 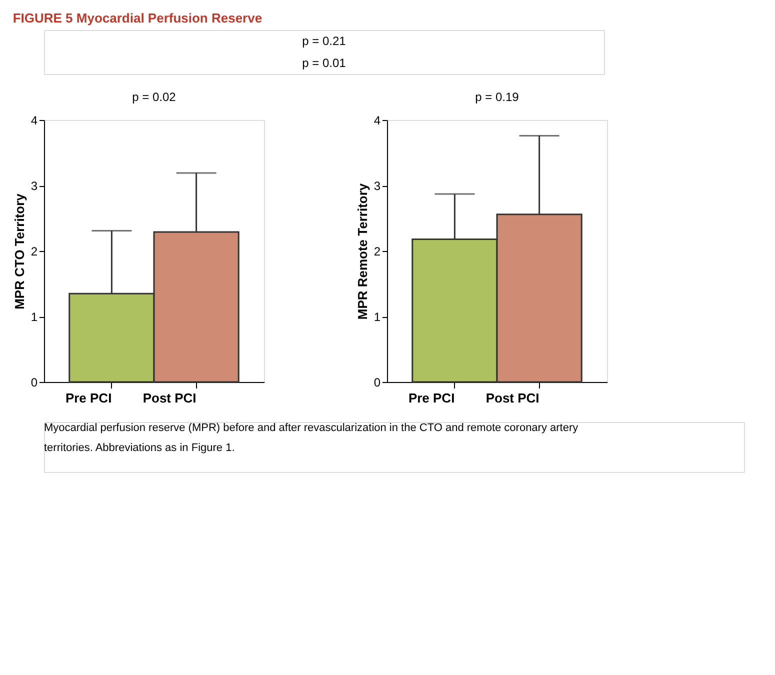 I want to click on text: Myocardial perfusion reserve (MPR) before and after revascularization in the CTO and remote coronary artery territories. Abbreviations as in Figure 1., so click(x=311, y=438).